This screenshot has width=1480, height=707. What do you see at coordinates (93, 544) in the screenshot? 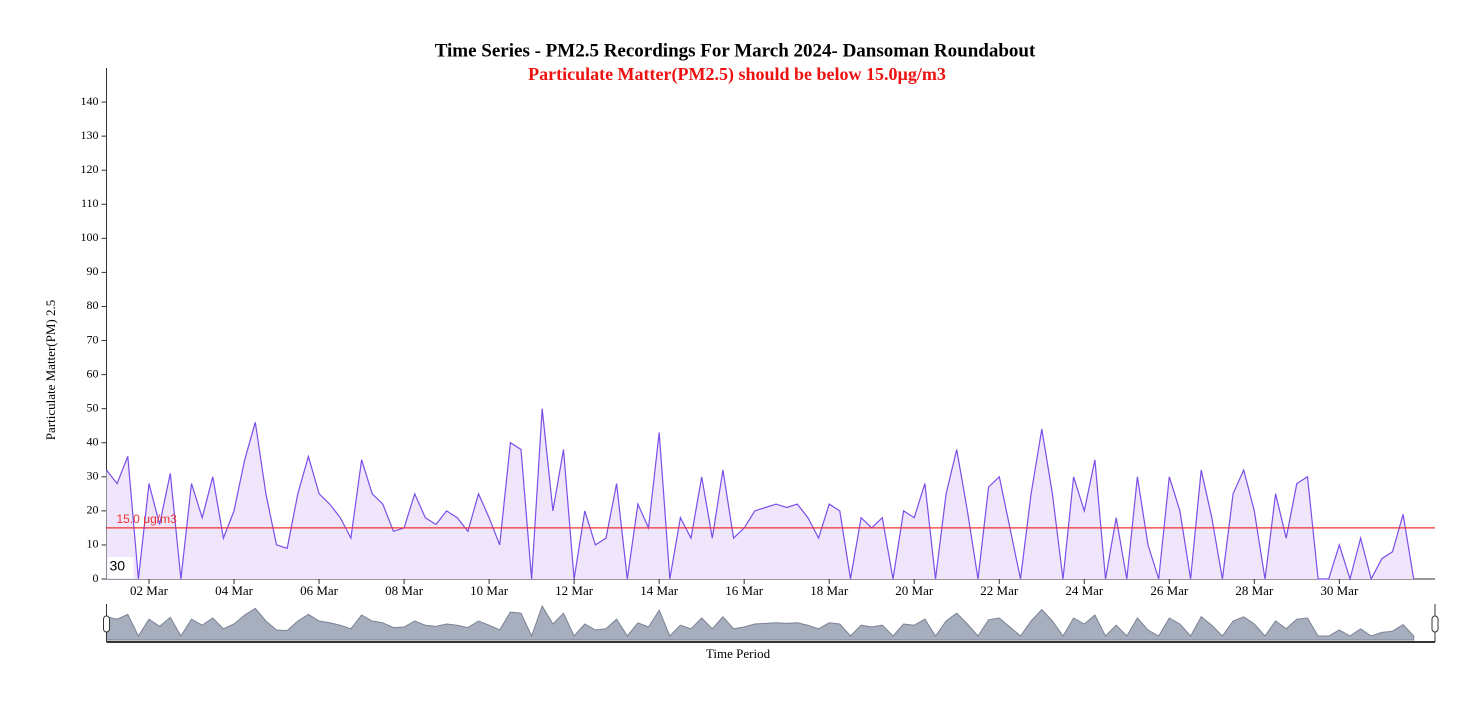
I see `y-tick-label: 10` at bounding box center [93, 544].